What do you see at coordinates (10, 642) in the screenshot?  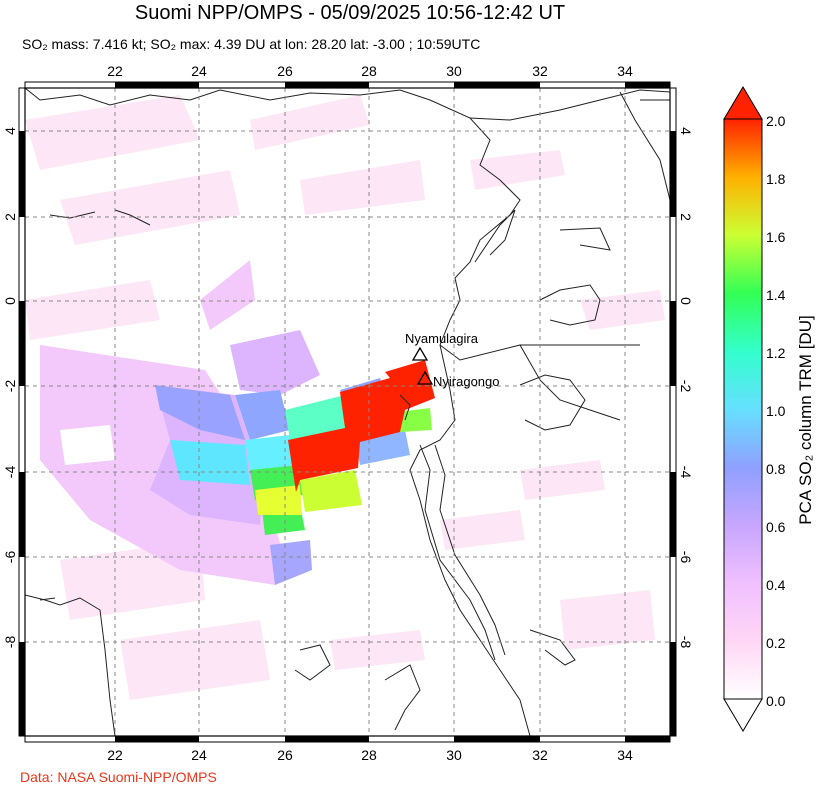 I see `lat-tick-left-6: -8` at bounding box center [10, 642].